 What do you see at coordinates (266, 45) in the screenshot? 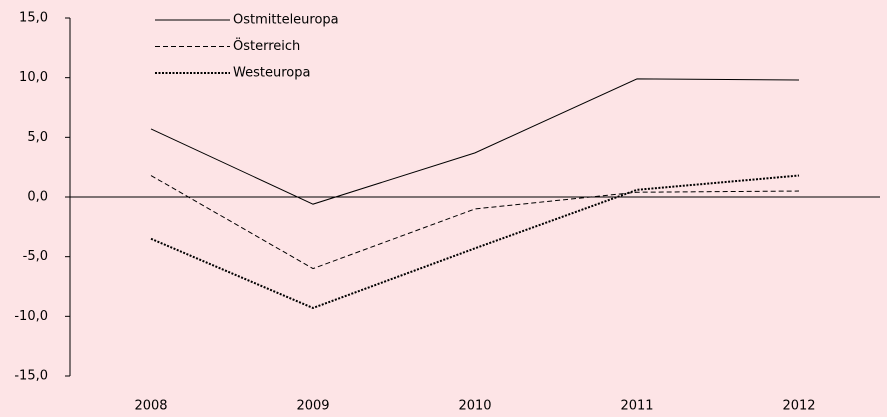
I see `legend-label: Österreich` at bounding box center [266, 45].